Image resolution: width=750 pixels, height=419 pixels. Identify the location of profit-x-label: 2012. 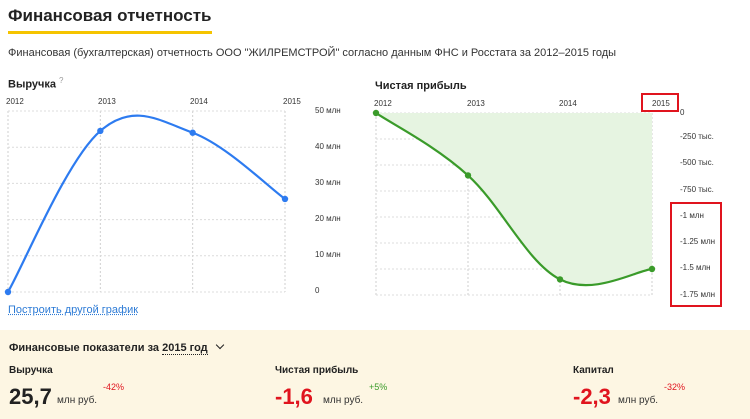
(383, 103).